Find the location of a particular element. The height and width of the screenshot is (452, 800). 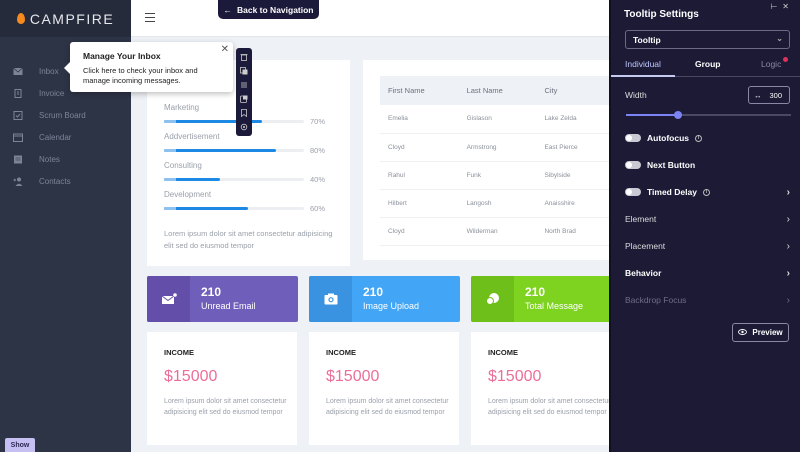

slider-thumb is located at coordinates (678, 115).